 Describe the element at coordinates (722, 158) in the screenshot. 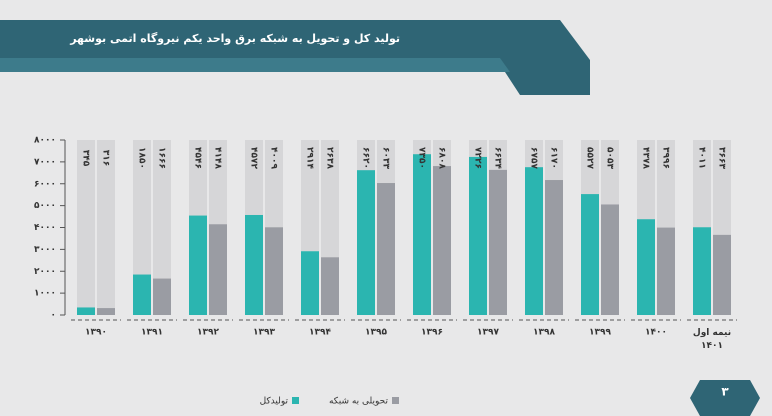

I see `value-label: ۳۶۶۳` at that location.